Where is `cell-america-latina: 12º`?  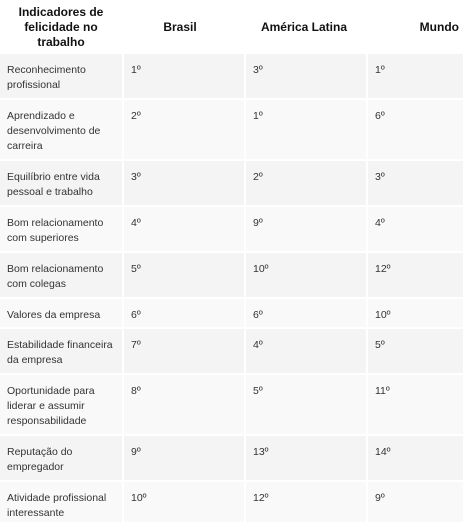 cell-america-latina: 12º is located at coordinates (305, 503).